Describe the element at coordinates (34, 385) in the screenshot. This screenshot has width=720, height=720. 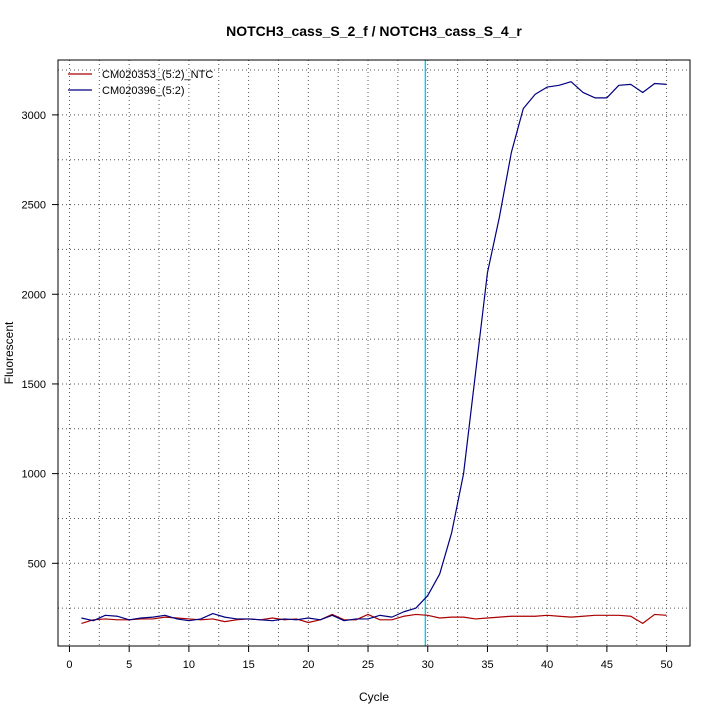
I see `y-tick-label: 1500` at that location.